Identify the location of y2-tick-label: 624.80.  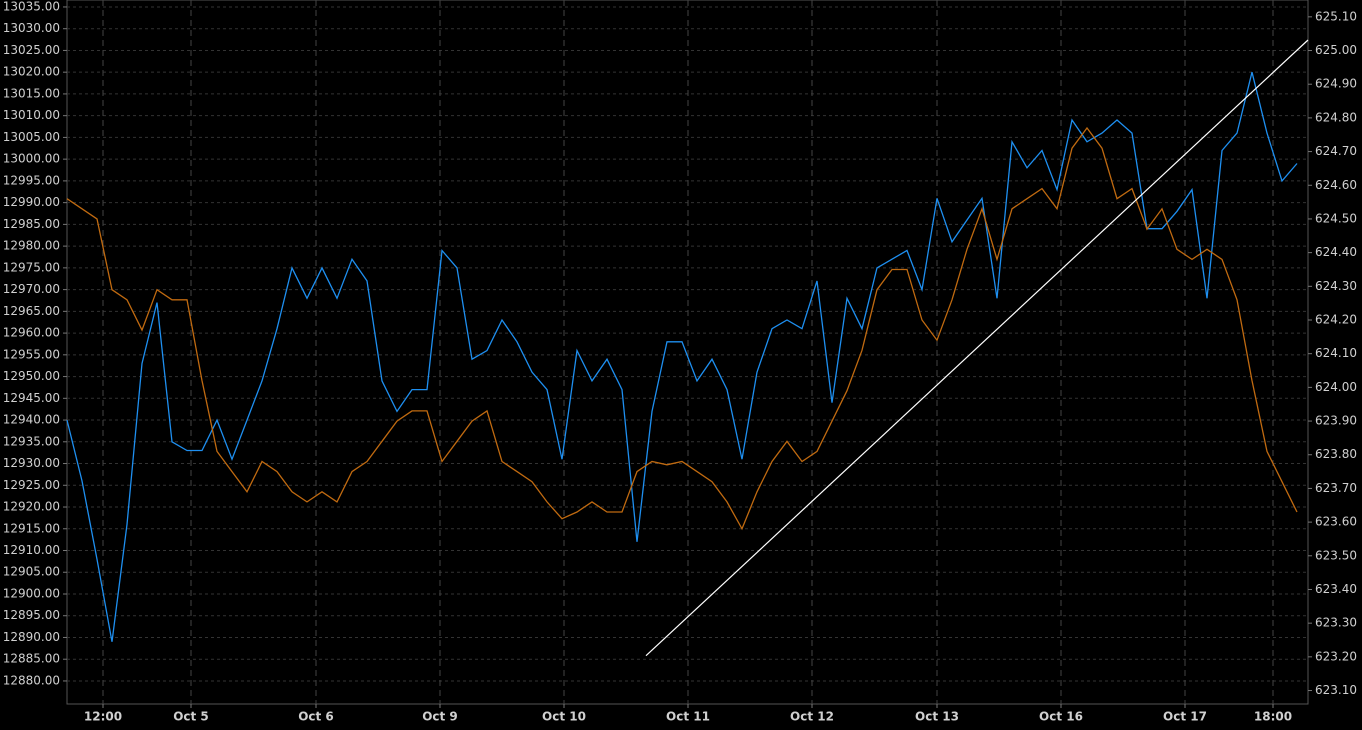
(1336, 117).